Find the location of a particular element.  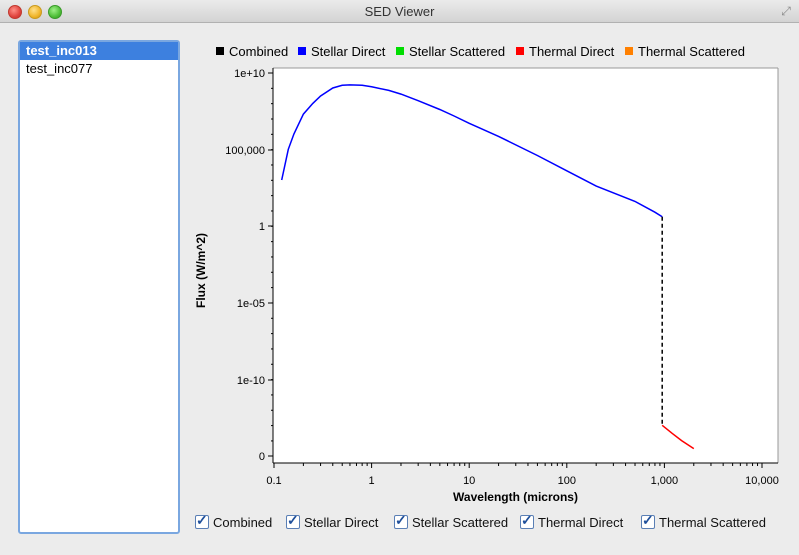

fullscreen-icon: ⤢ is located at coordinates (786, 11).